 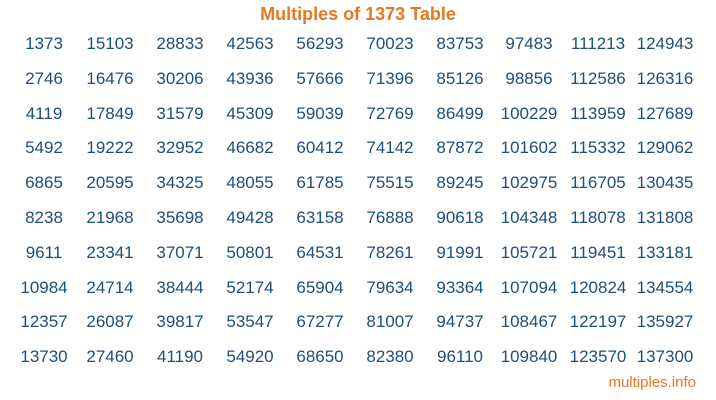 I want to click on table-cell: 133181, so click(x=665, y=252).